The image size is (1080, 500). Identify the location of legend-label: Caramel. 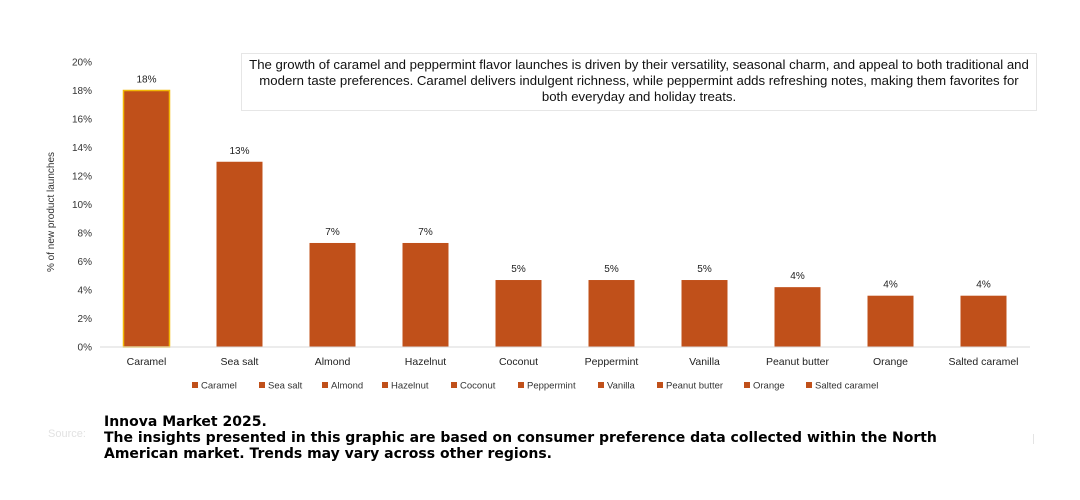
(219, 386).